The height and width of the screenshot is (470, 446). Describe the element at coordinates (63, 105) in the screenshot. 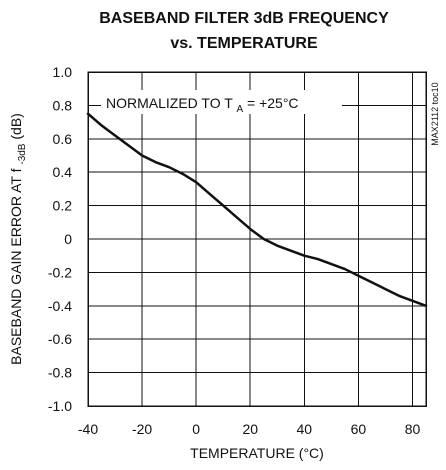

I see `y-tick-label: 0.8` at that location.